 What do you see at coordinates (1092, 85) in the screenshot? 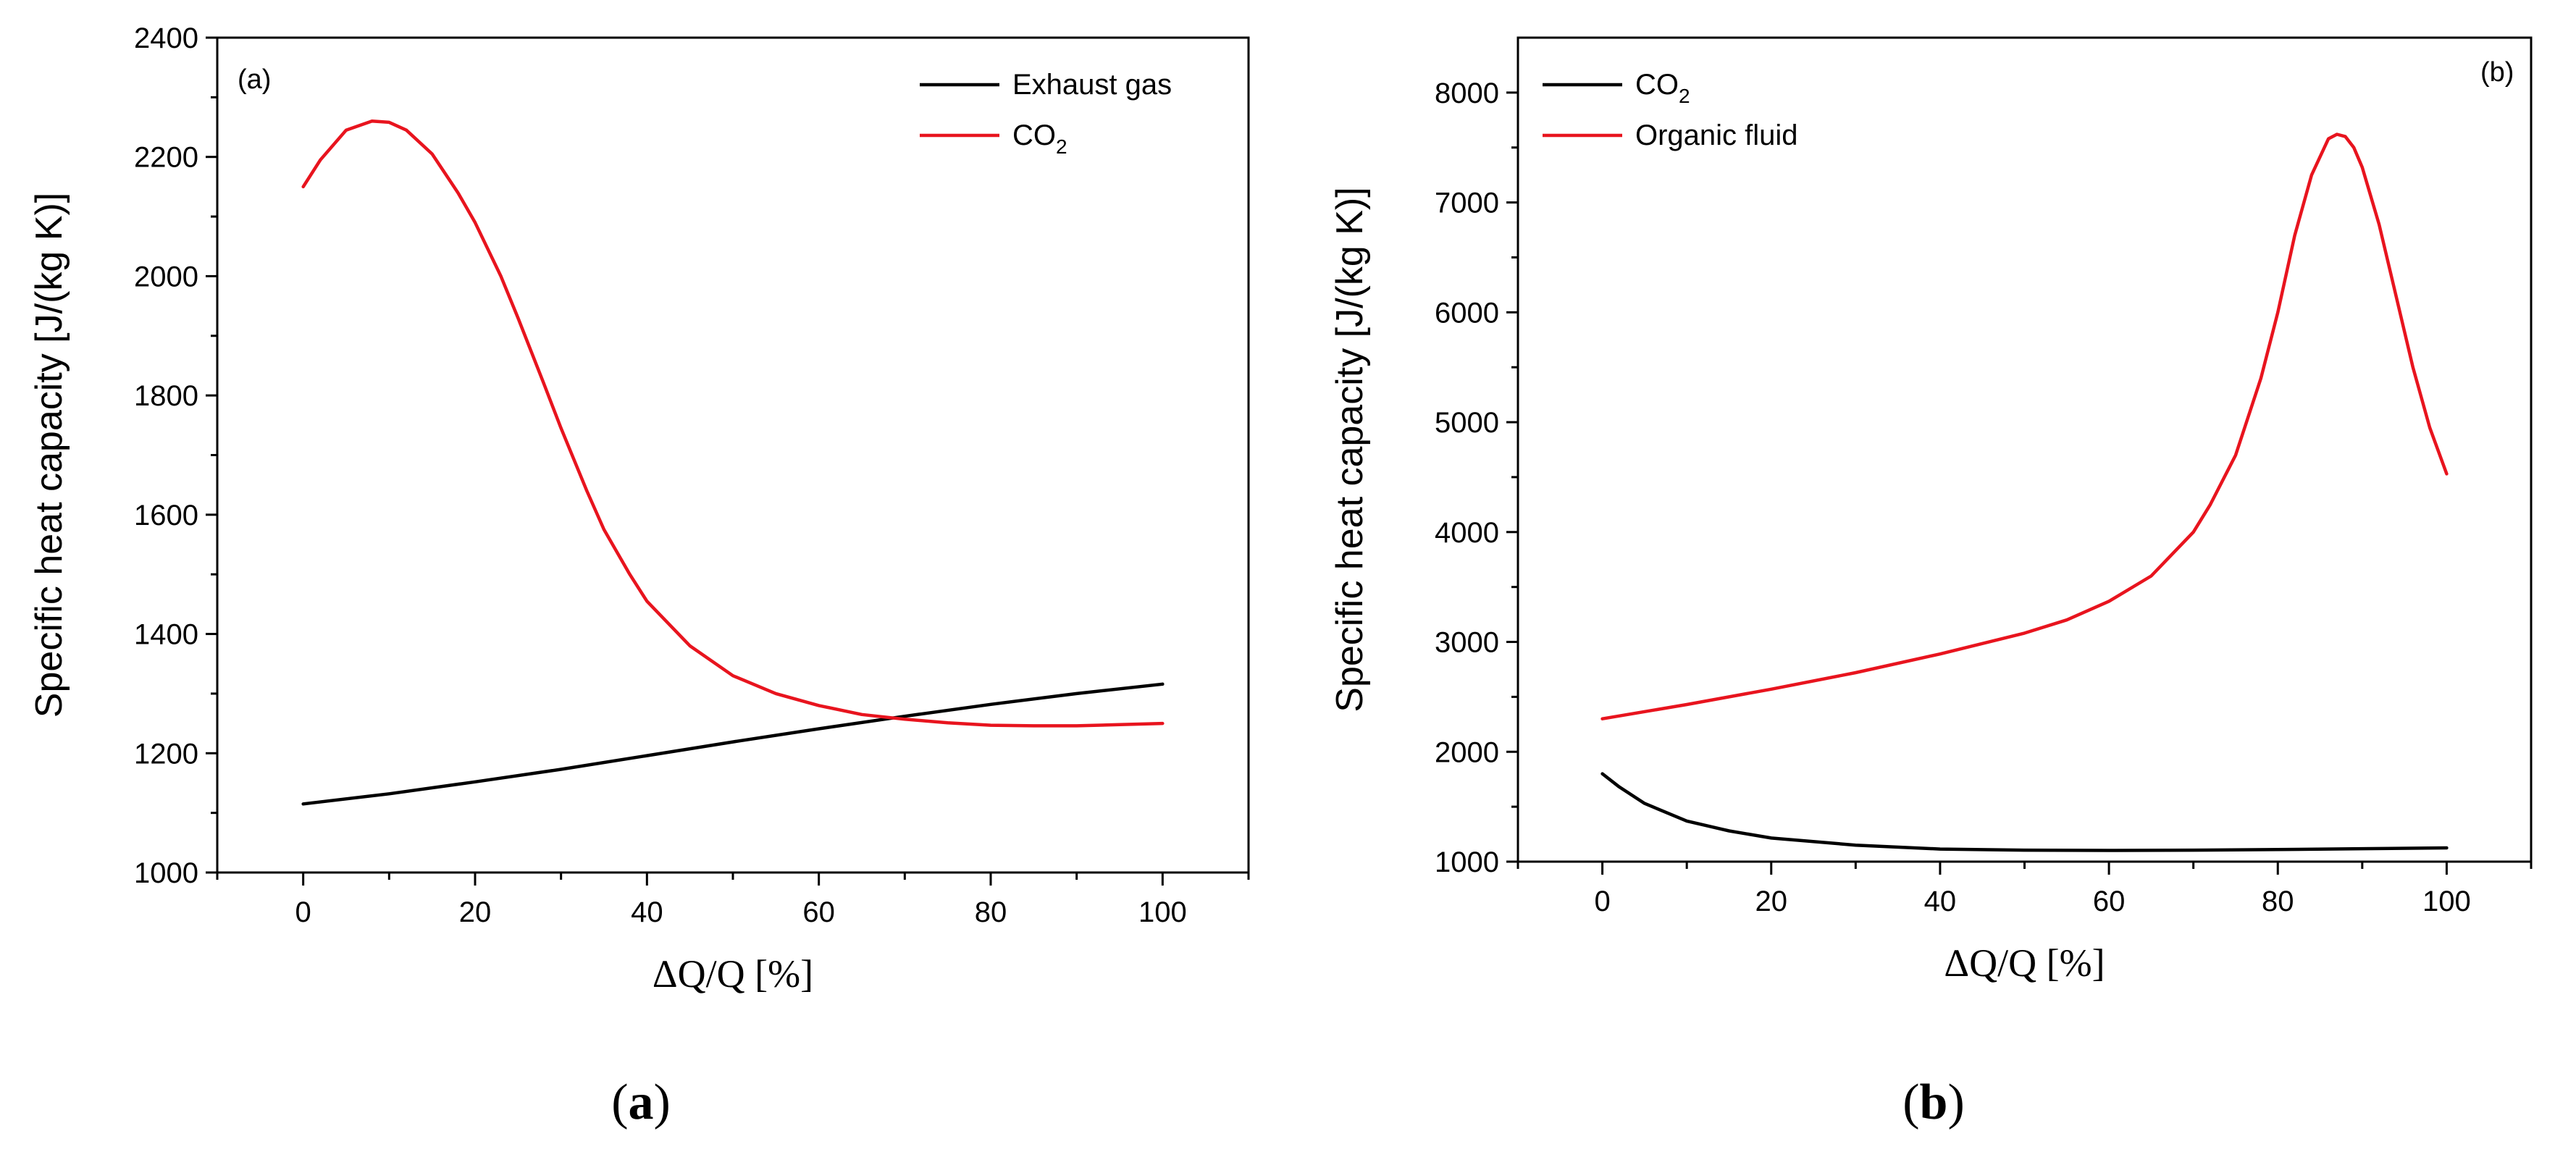
I see `legend-label: Exhaust gas` at bounding box center [1092, 85].